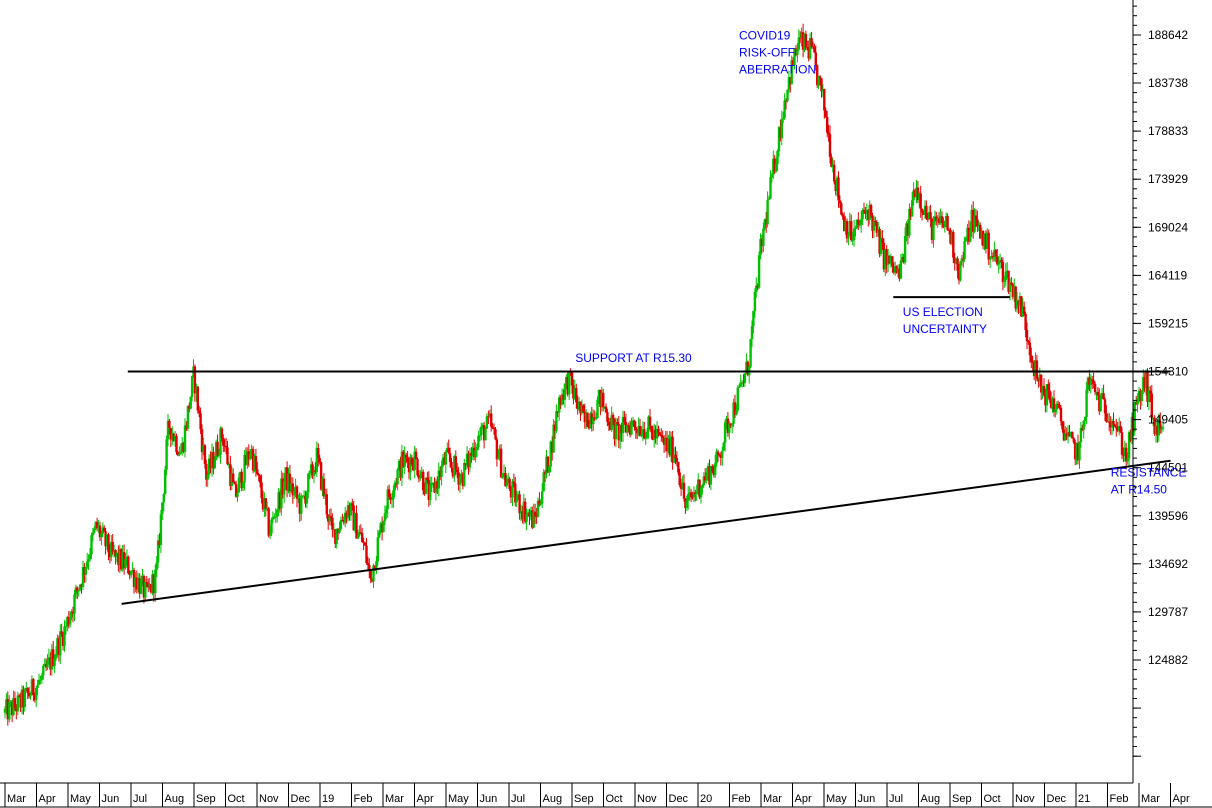 The image size is (1212, 808). Describe the element at coordinates (1168, 660) in the screenshot. I see `y-tick-label: 124882` at that location.